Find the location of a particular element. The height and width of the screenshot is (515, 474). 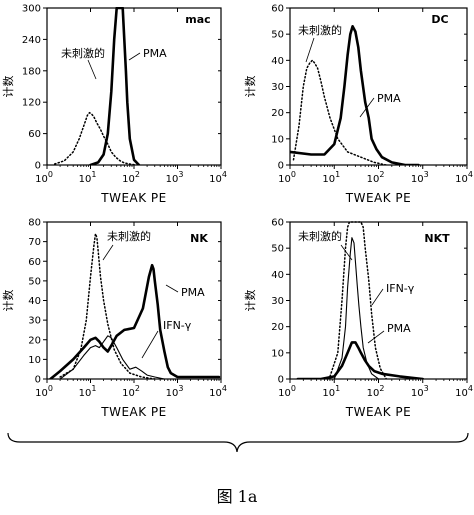

figure-caption: 图 1a is located at coordinates (237, 496).